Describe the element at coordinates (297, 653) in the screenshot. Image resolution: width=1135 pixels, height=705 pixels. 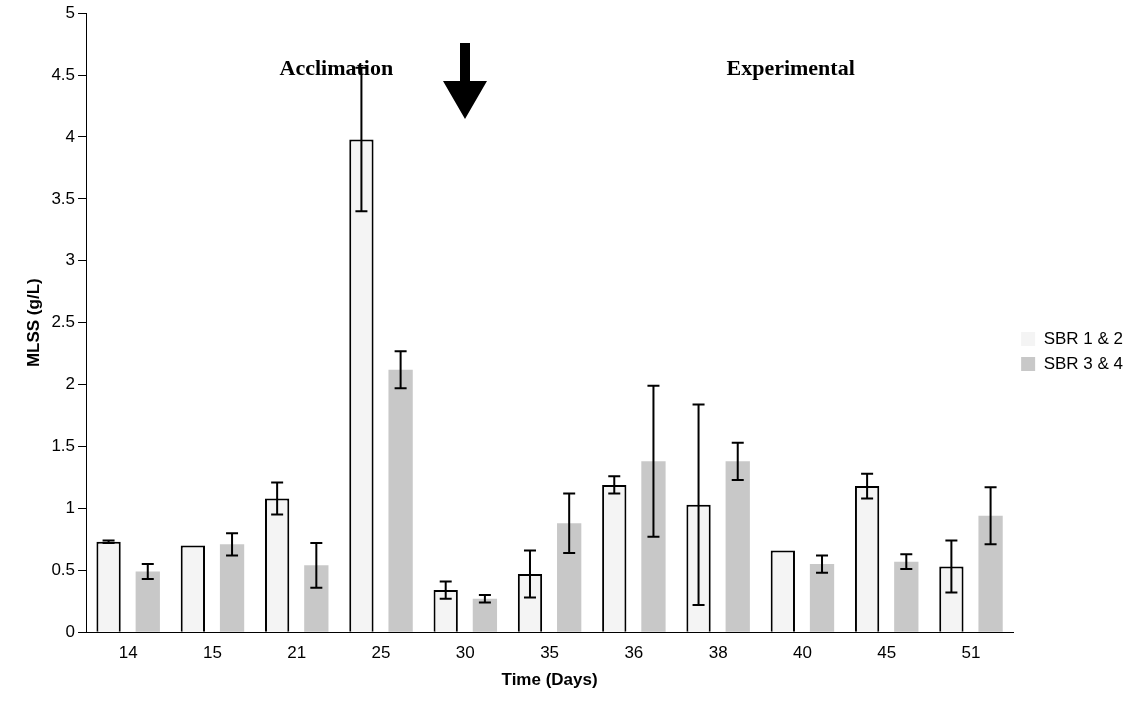
I see `x-tick-label: 21` at that location.